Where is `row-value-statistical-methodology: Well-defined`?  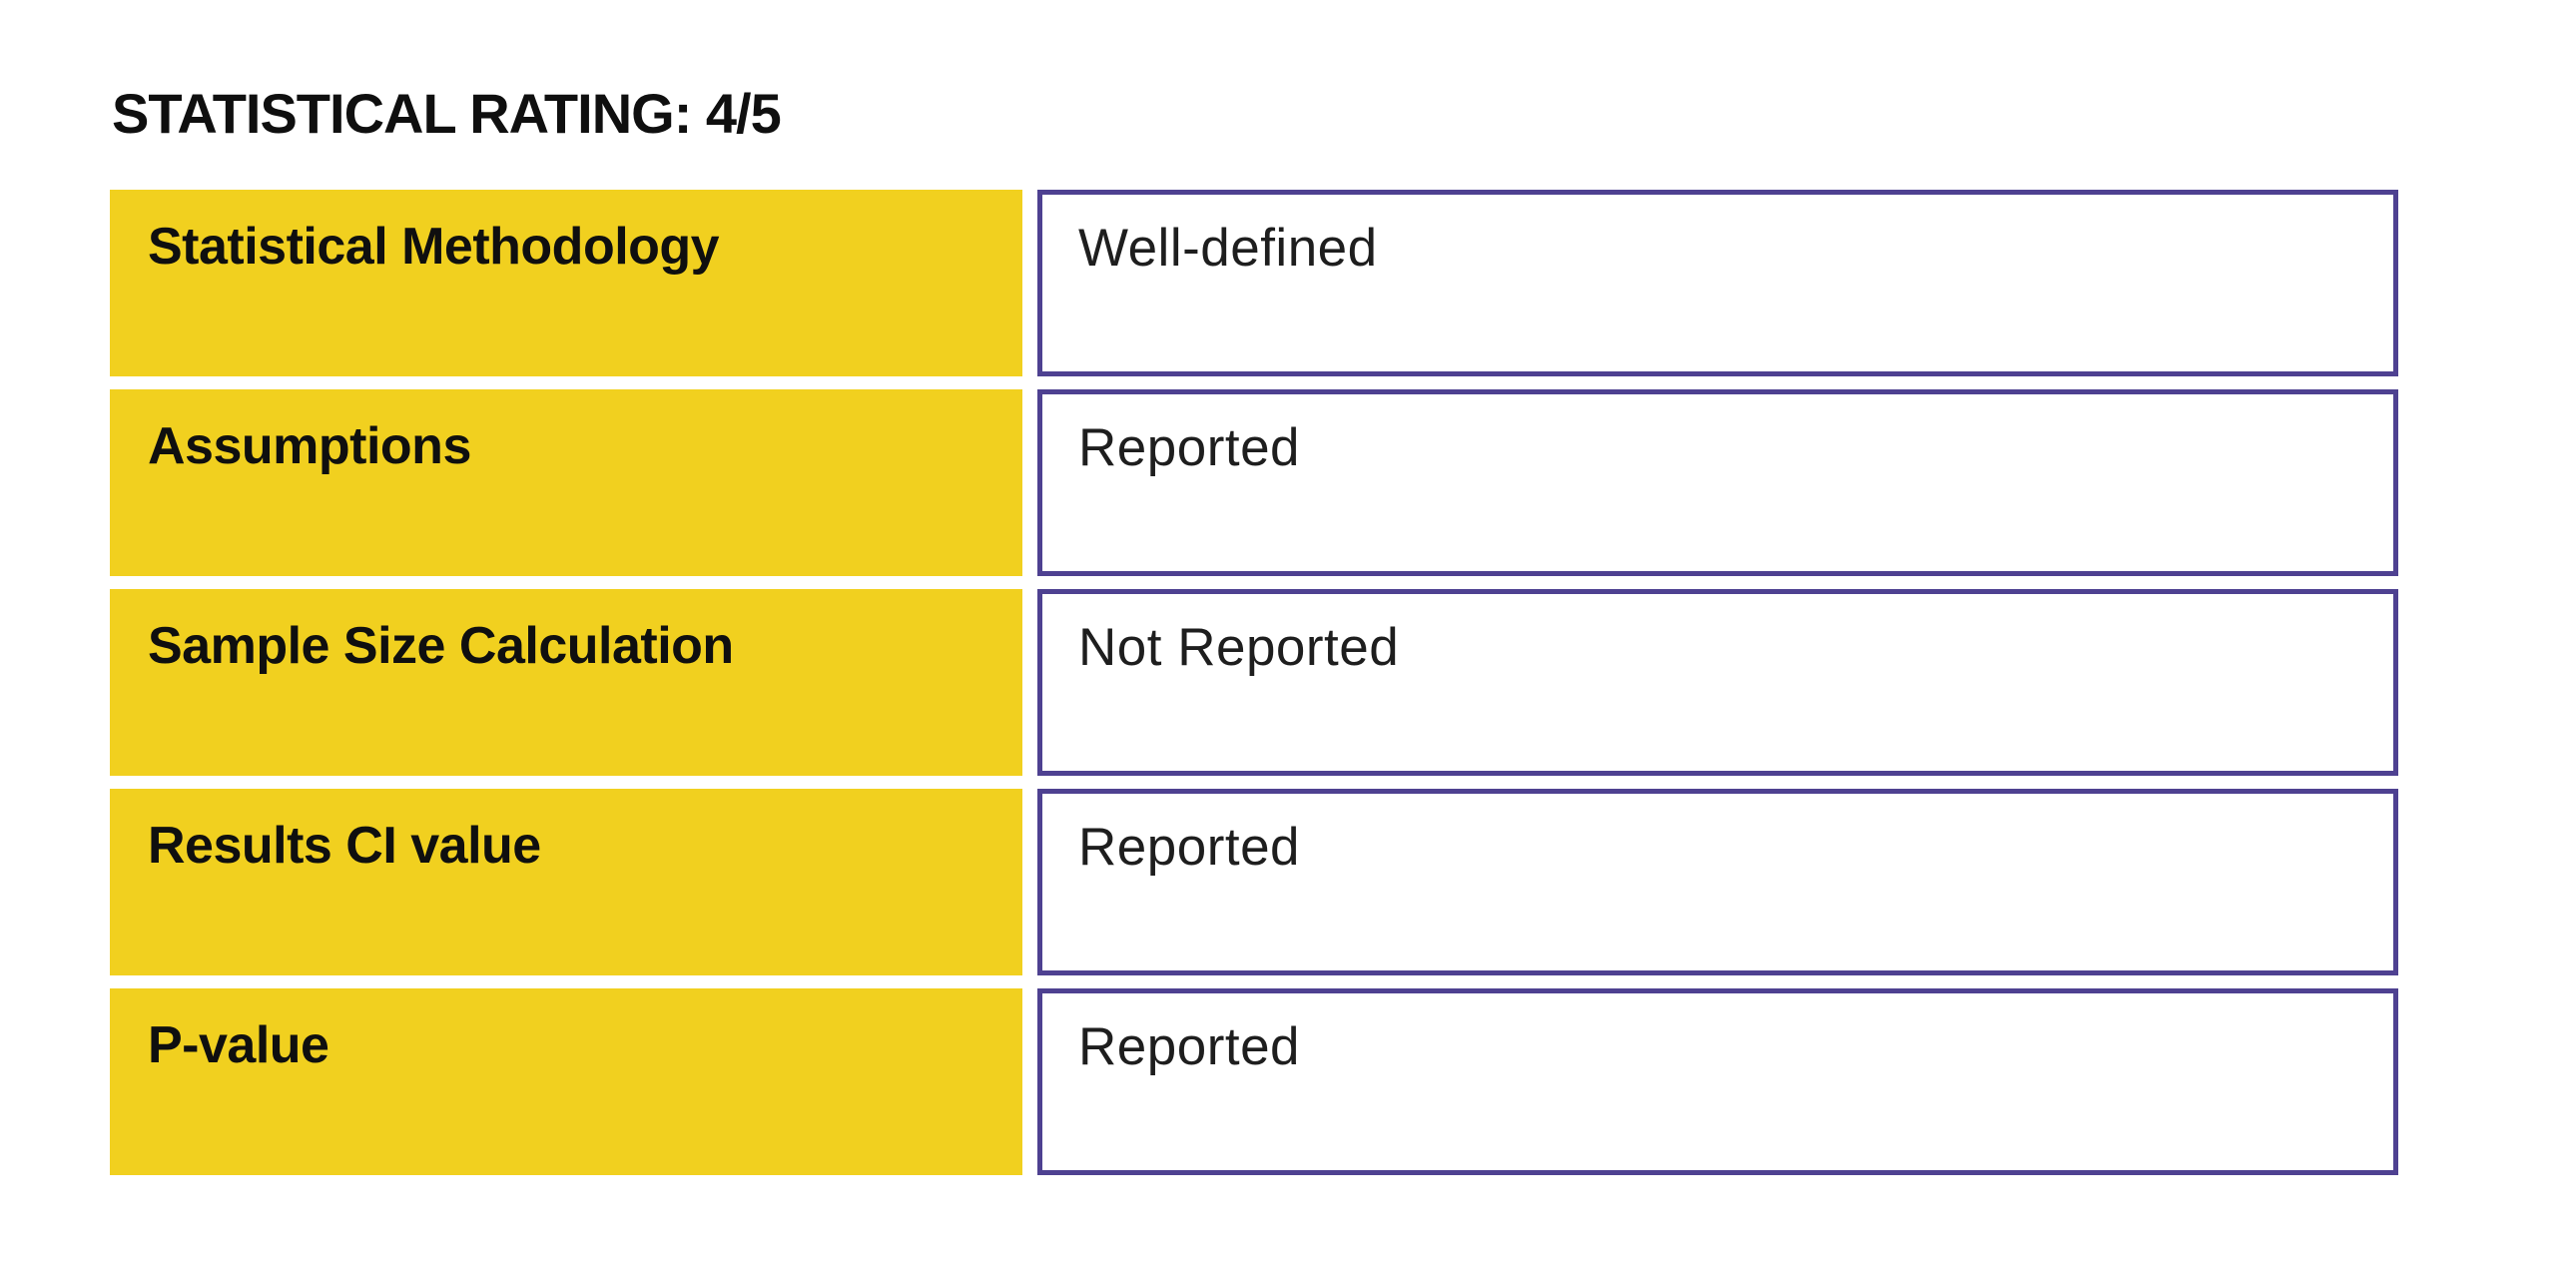 row-value-statistical-methodology: Well-defined is located at coordinates (1717, 283).